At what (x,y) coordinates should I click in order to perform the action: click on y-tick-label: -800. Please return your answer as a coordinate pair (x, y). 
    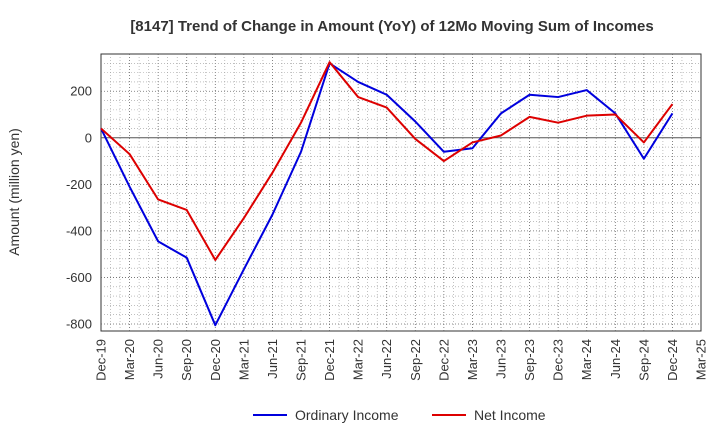
    Looking at the image, I should click on (79, 324).